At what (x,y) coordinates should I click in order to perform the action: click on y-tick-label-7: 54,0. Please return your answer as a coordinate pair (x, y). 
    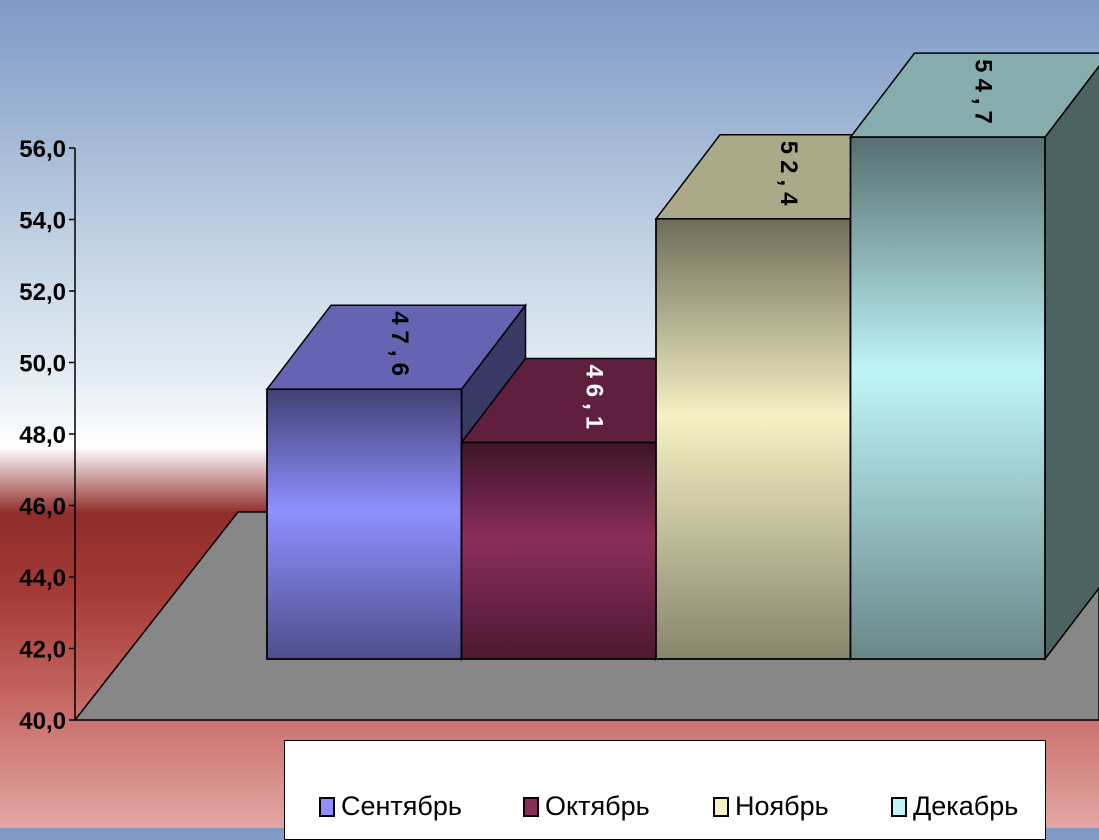
    Looking at the image, I should click on (42, 221).